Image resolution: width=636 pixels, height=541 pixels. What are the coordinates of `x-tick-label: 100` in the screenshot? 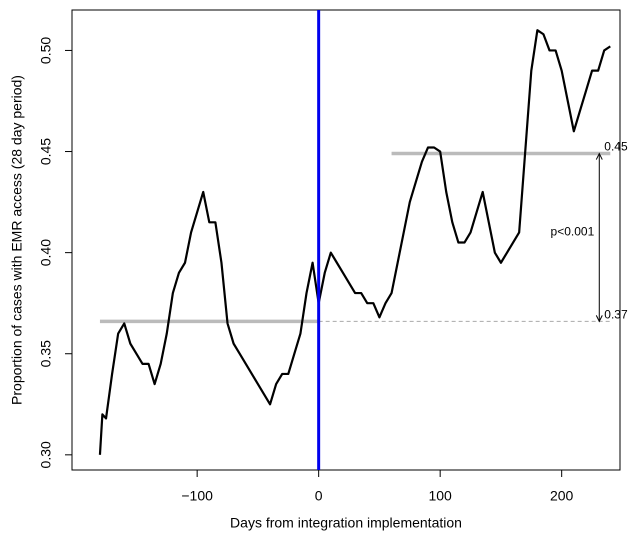 It's located at (440, 496).